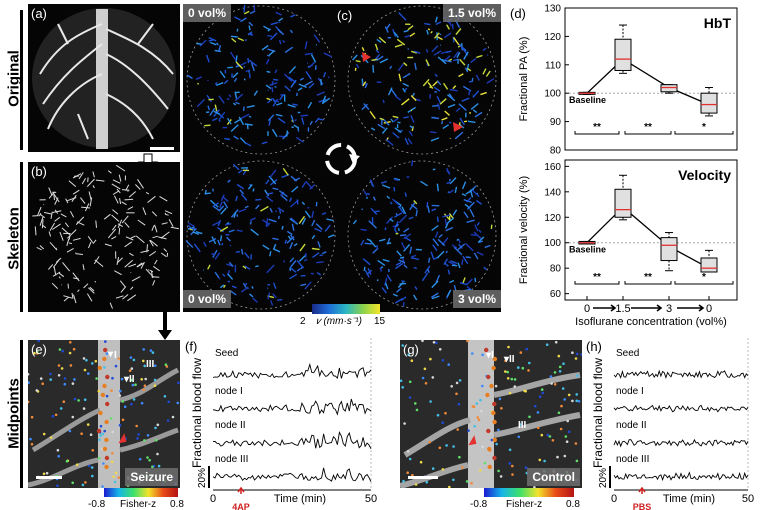 The width and height of the screenshot is (762, 510). Describe the element at coordinates (141, 492) in the screenshot. I see `fisher-colorbar-e` at that location.